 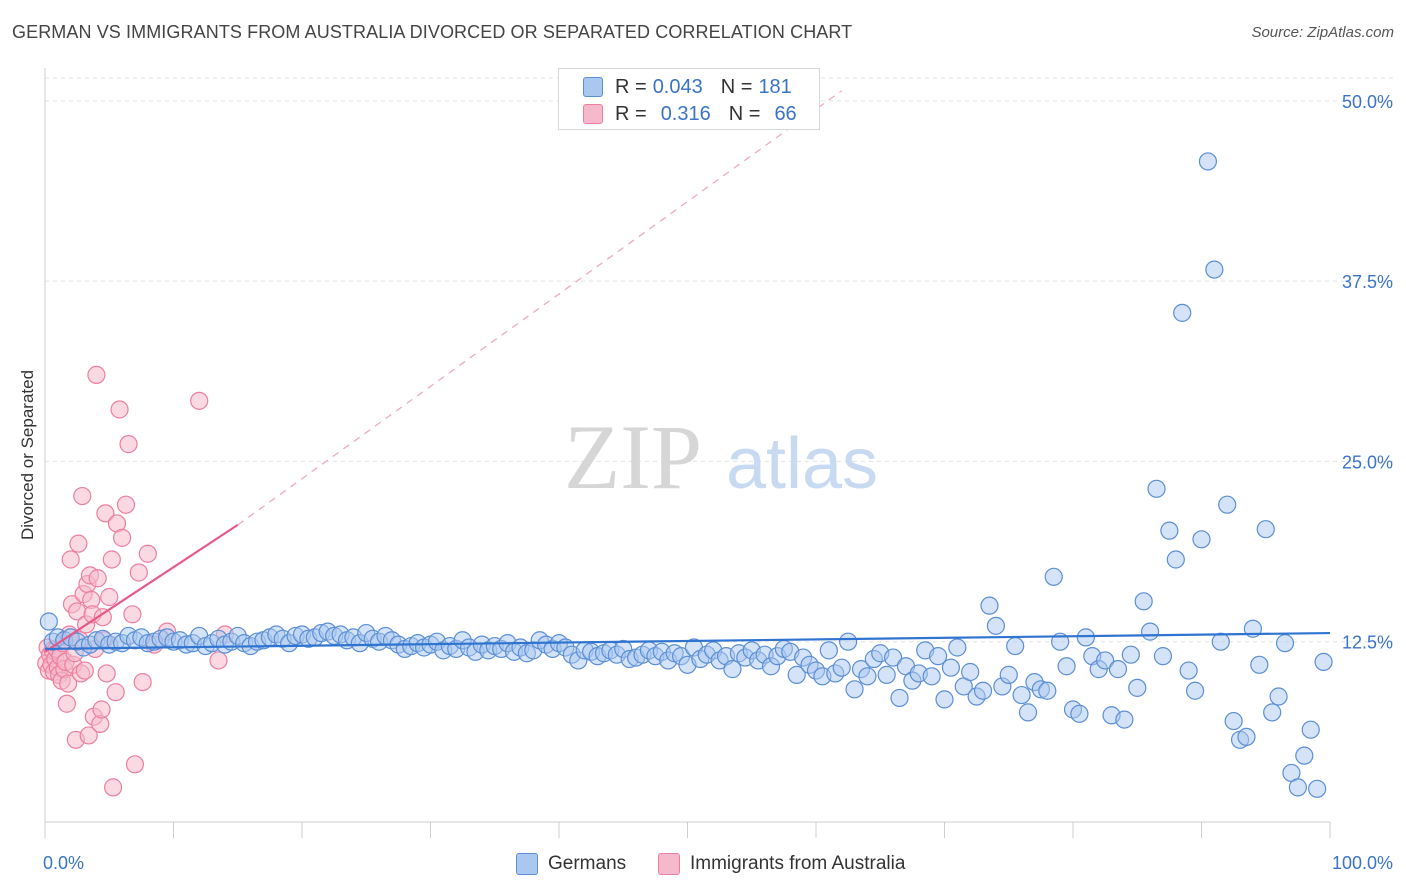 I want to click on legend-swatch-germans, so click(x=593, y=87).